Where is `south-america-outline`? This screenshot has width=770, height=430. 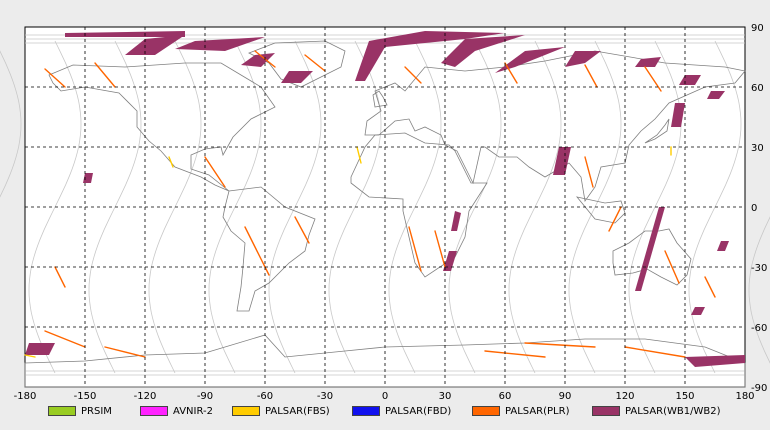
south-america-outline is located at coordinates (269, 249).